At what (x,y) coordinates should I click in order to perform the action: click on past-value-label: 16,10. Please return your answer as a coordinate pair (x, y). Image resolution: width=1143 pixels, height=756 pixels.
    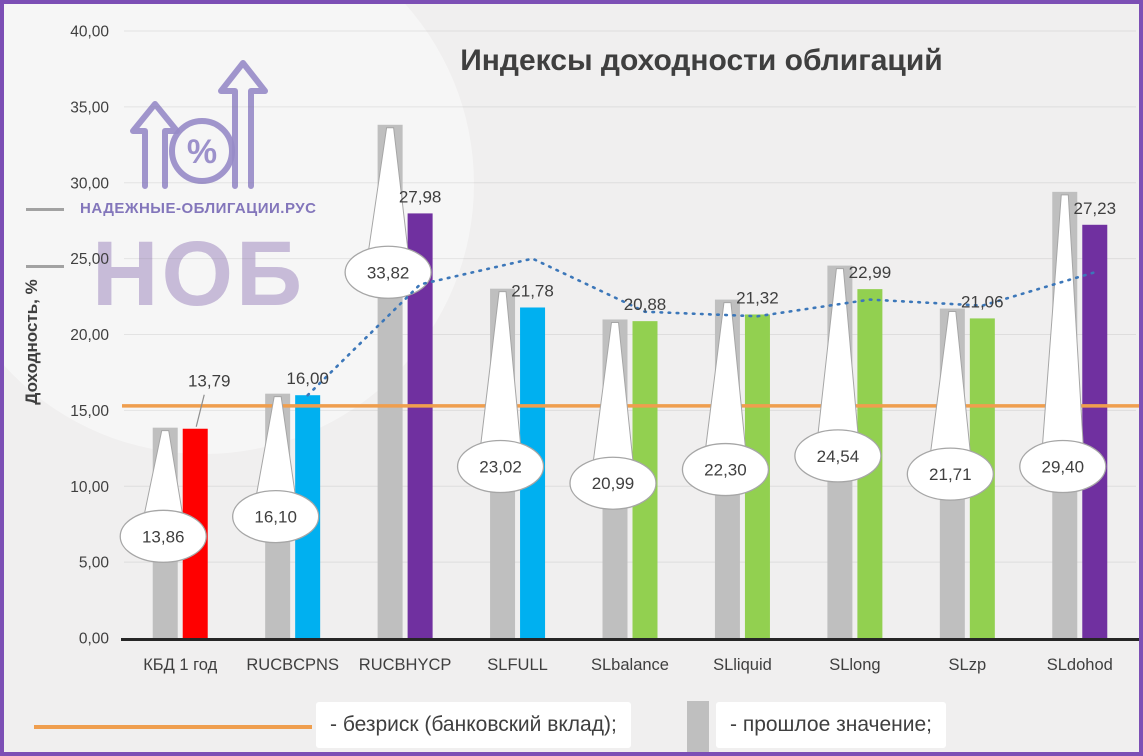
    Looking at the image, I should click on (275, 517).